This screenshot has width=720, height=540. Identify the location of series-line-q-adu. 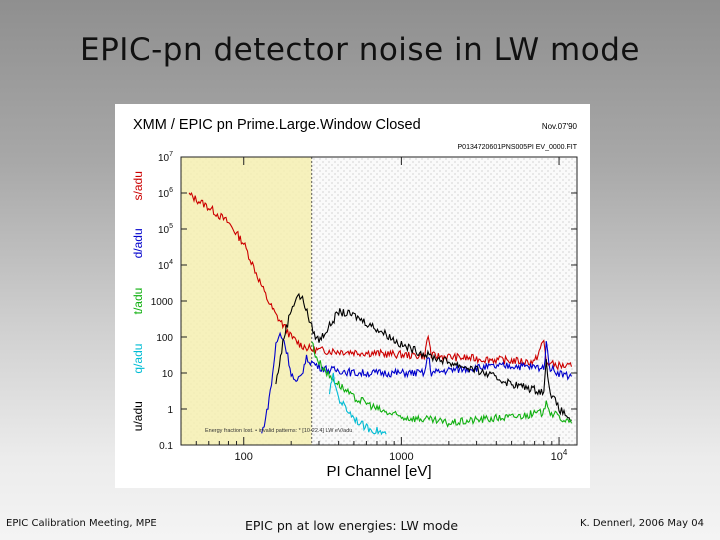
(357, 404).